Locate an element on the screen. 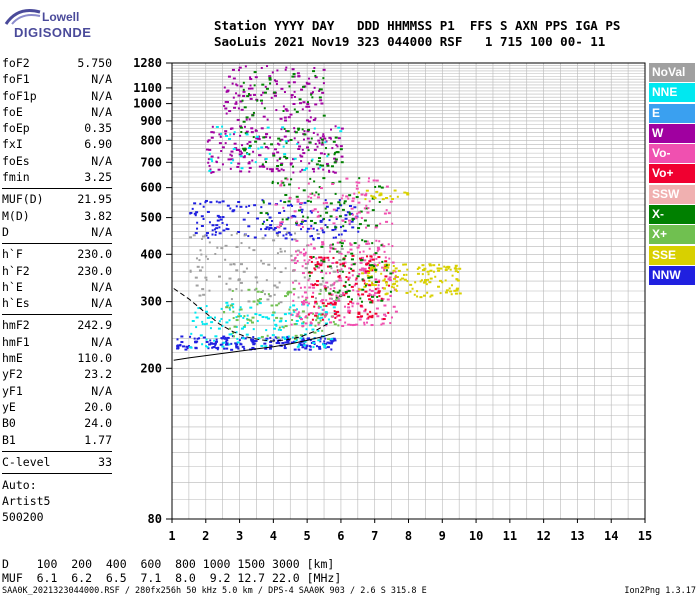  param-name: hmF1 is located at coordinates (16, 341).